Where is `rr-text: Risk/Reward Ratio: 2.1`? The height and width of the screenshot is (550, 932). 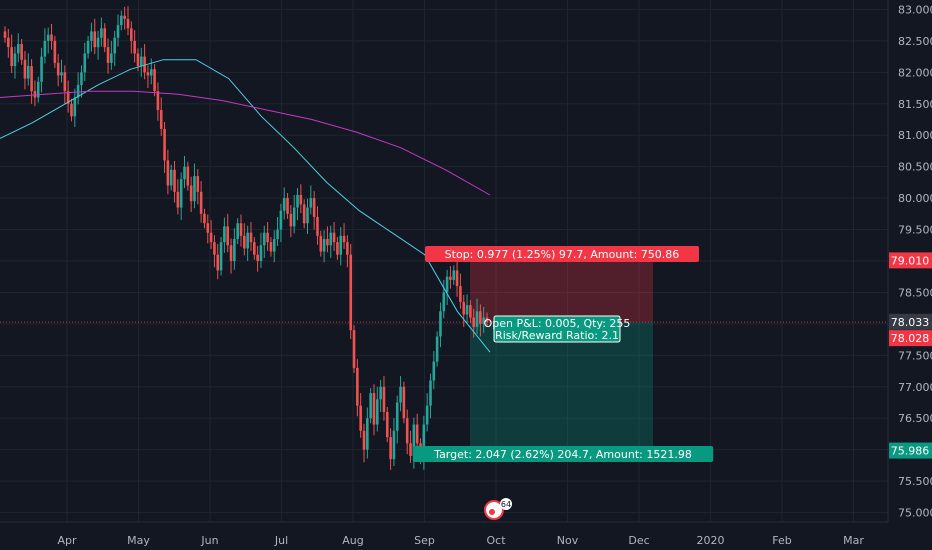 rr-text: Risk/Reward Ratio: 2.1 is located at coordinates (557, 335).